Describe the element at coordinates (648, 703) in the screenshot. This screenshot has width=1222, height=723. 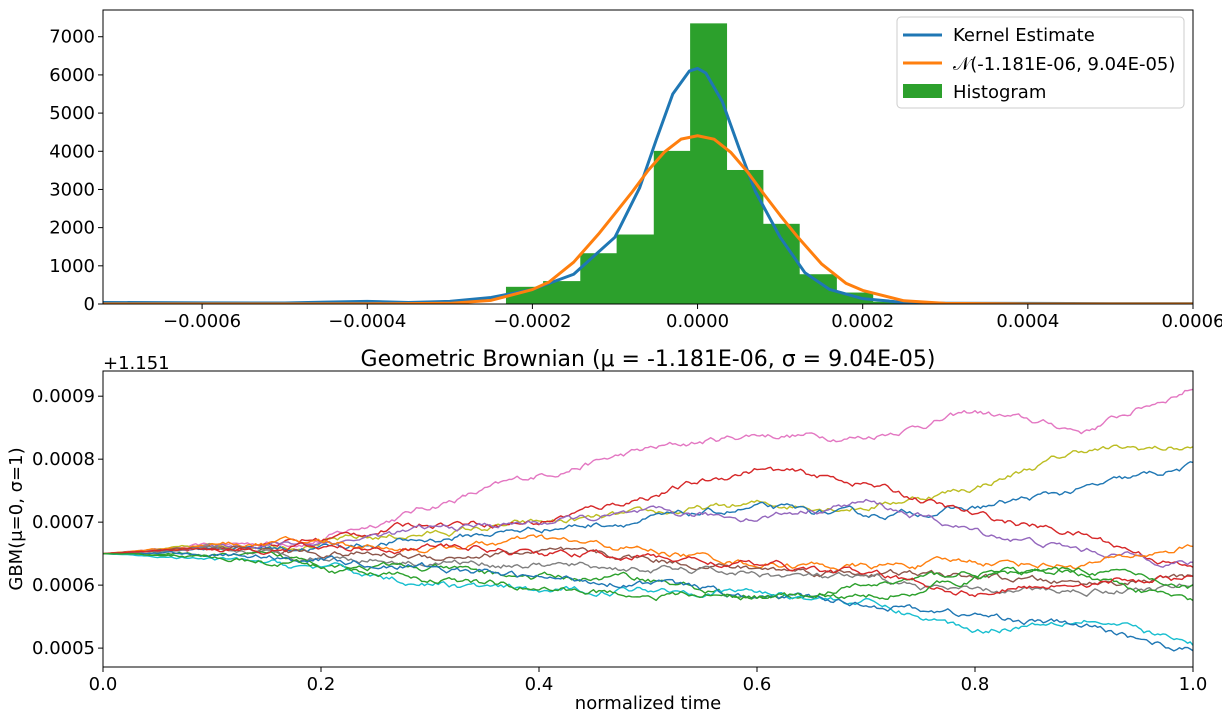
I see `x-axis-label: normalized time` at that location.